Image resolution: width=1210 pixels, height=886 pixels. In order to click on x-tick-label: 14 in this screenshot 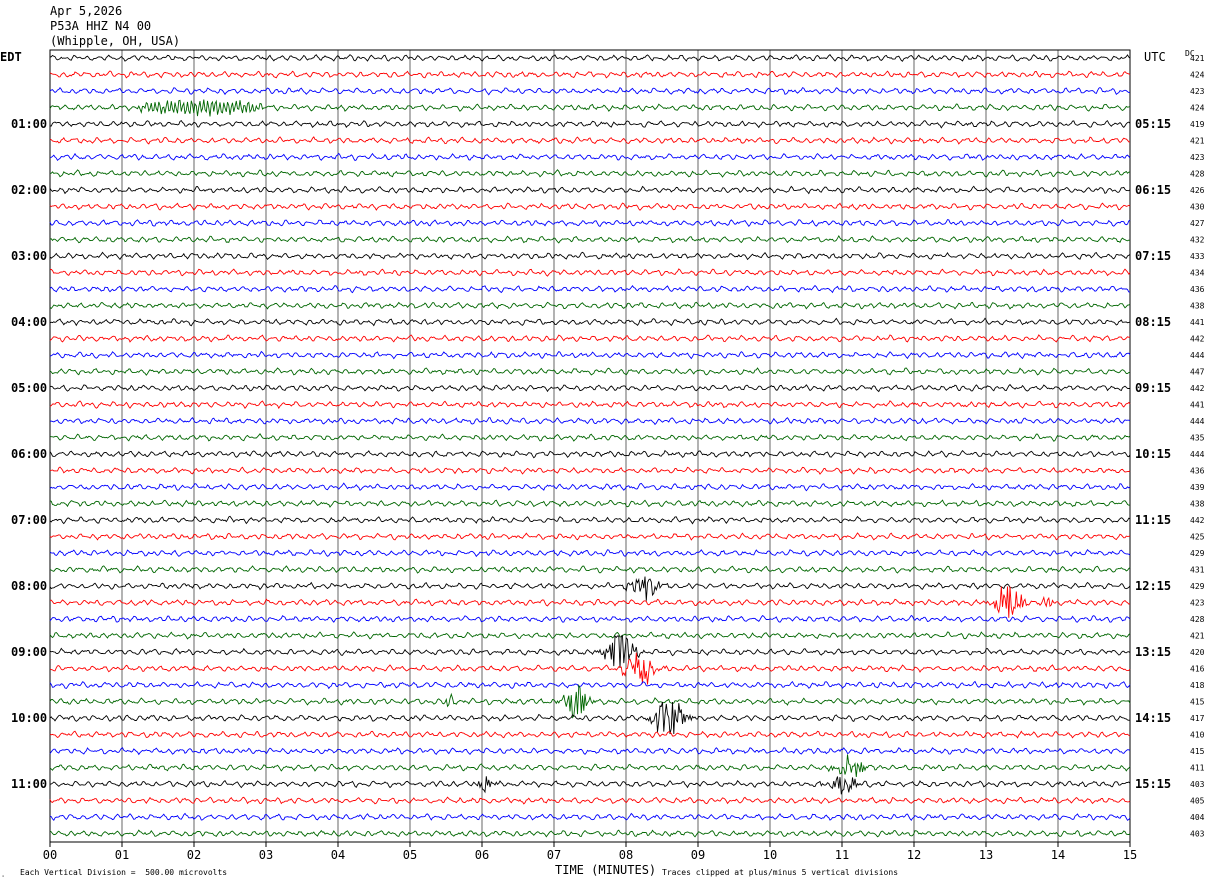, I will do `click(1058, 855)`.